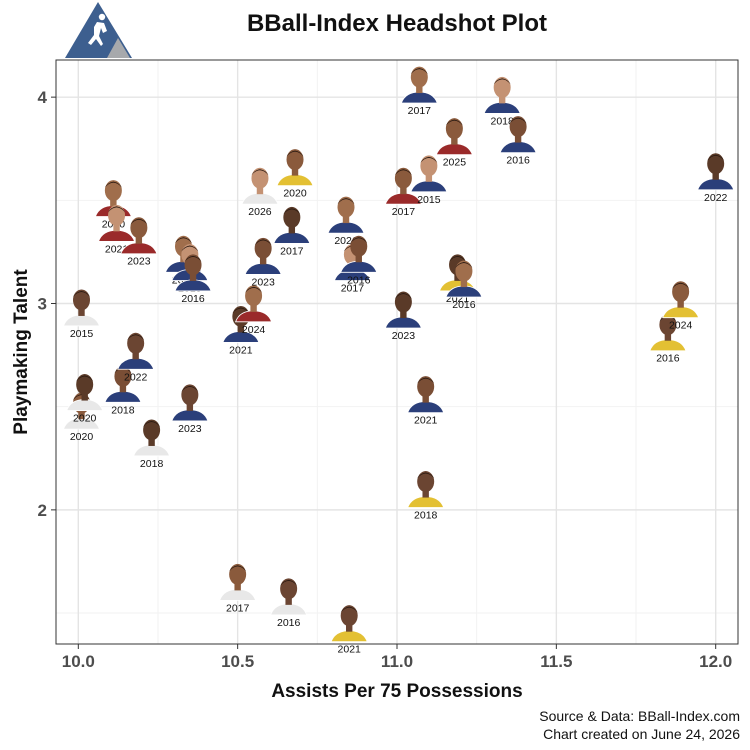  What do you see at coordinates (98, 30) in the screenshot?
I see `bball-index-logo-icon` at bounding box center [98, 30].